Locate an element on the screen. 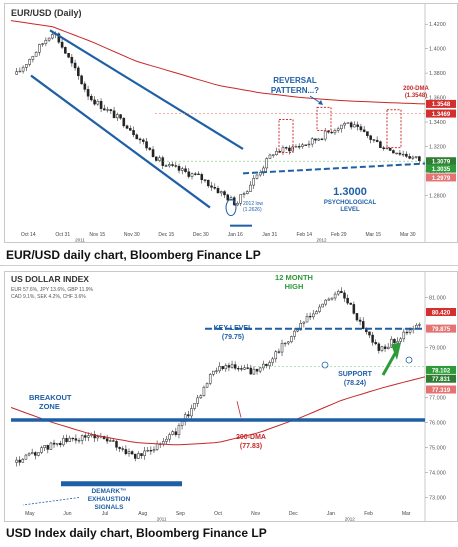  eurusd-xtick-3: Nov 30 is located at coordinates (132, 235).